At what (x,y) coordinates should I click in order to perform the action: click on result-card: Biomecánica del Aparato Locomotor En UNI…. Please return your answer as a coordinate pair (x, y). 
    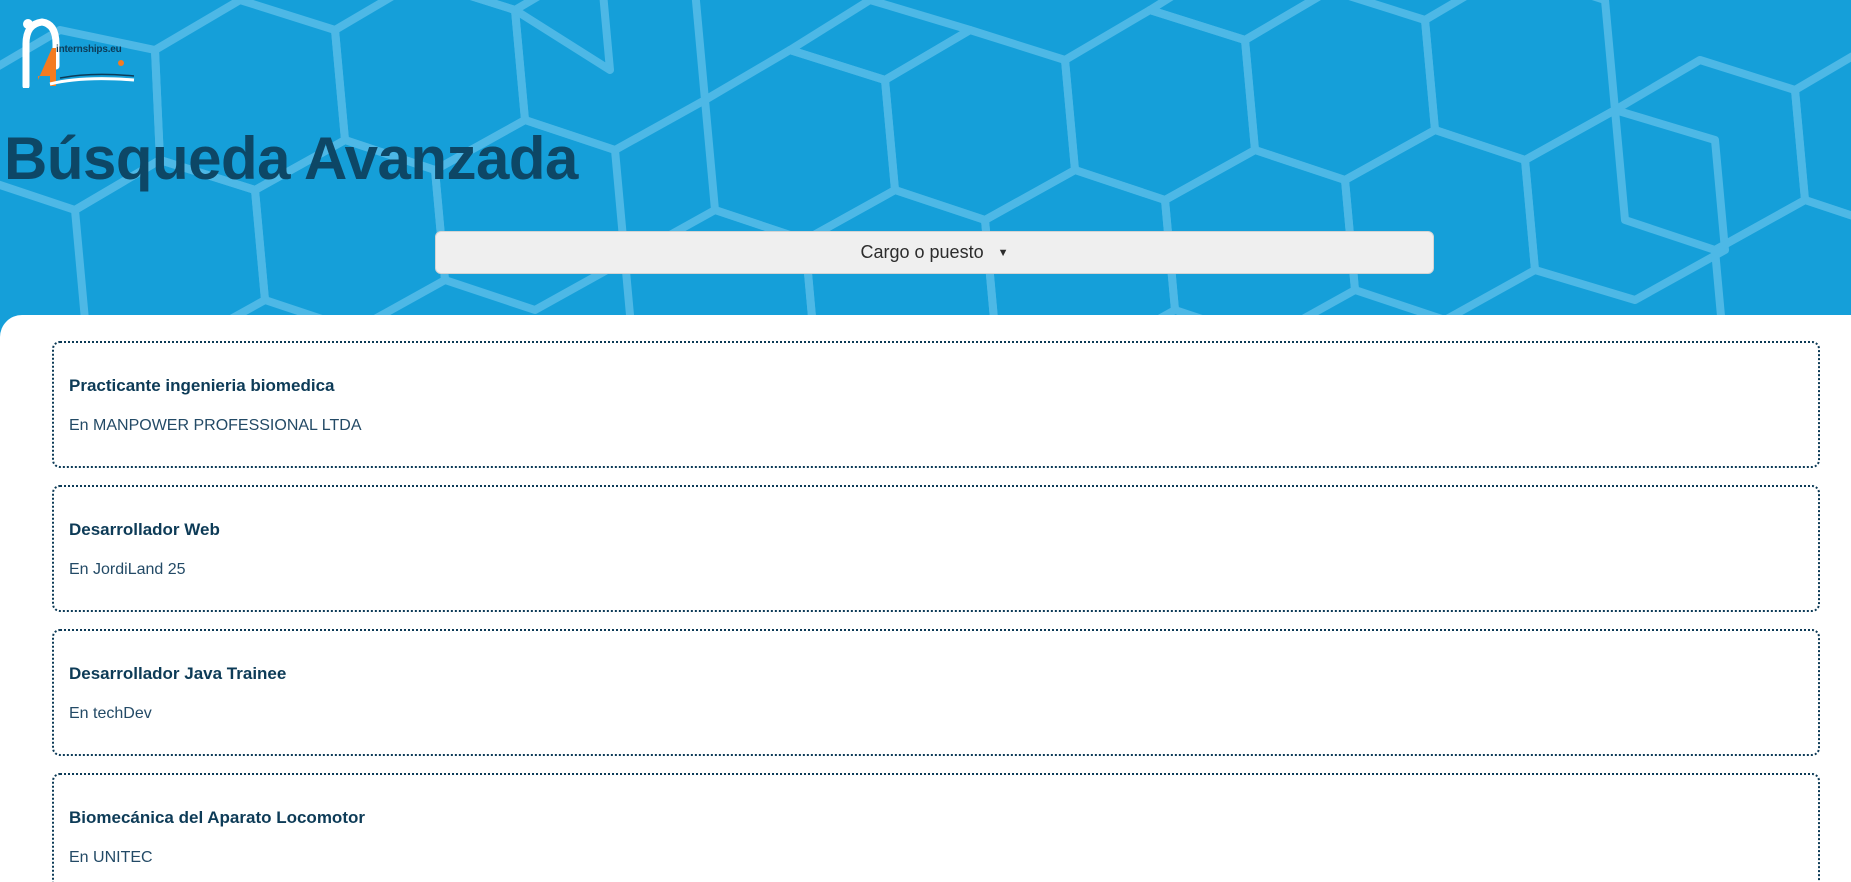
    Looking at the image, I should click on (936, 827).